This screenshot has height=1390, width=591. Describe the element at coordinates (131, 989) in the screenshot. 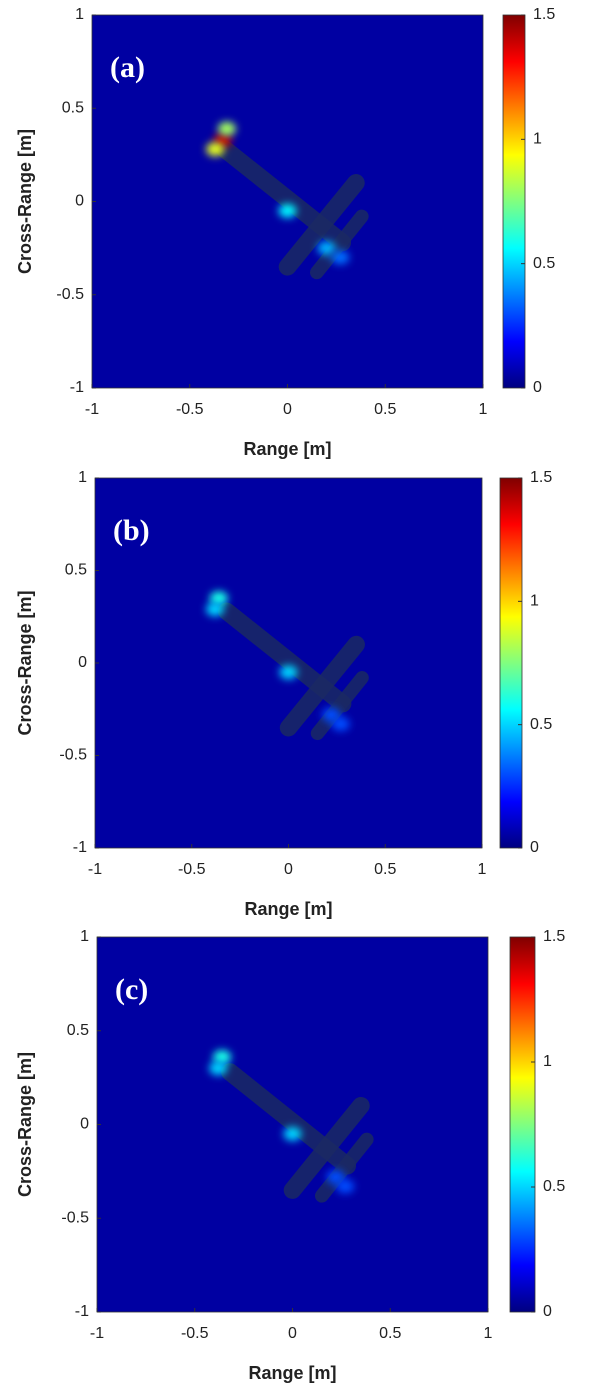

I see `panel-label: (c)` at that location.